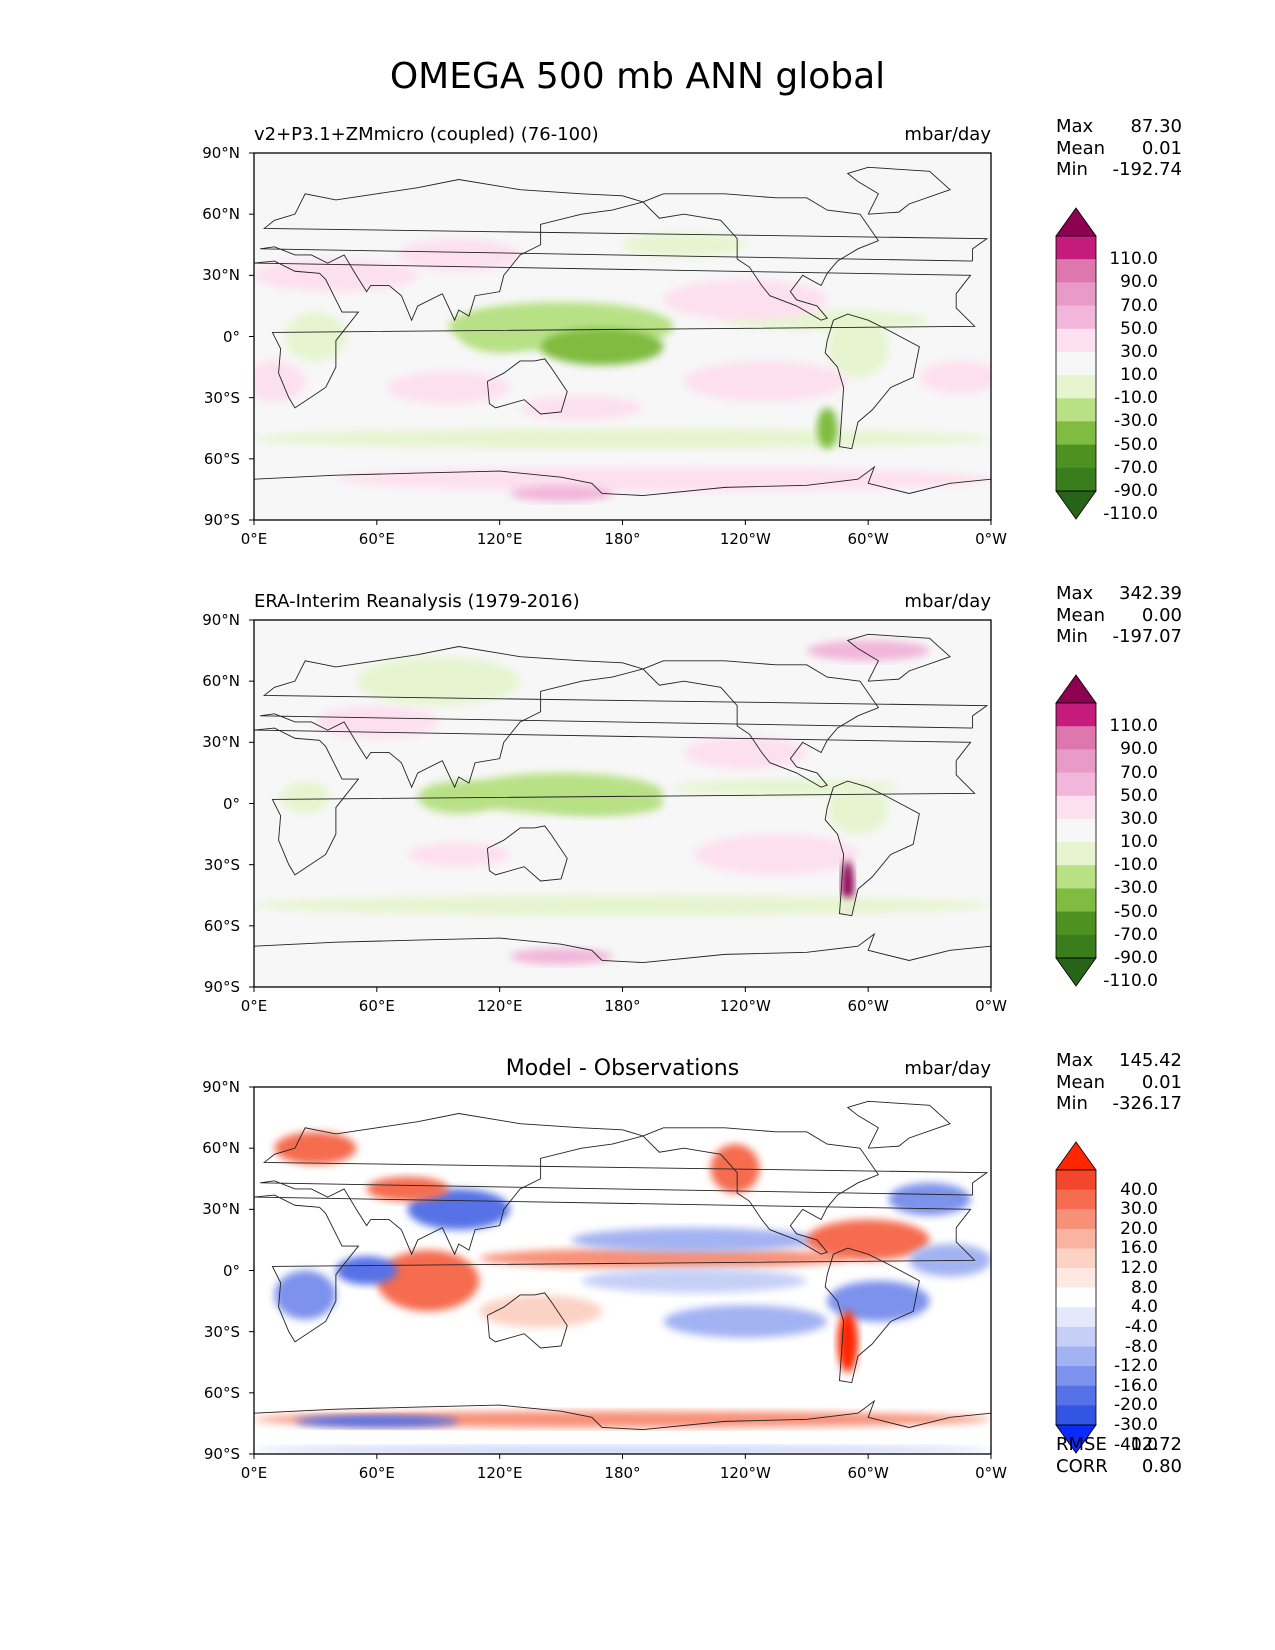 This screenshot has width=1275, height=1650. What do you see at coordinates (991, 1006) in the screenshot?
I see `lon-tick-label: 0°W` at bounding box center [991, 1006].